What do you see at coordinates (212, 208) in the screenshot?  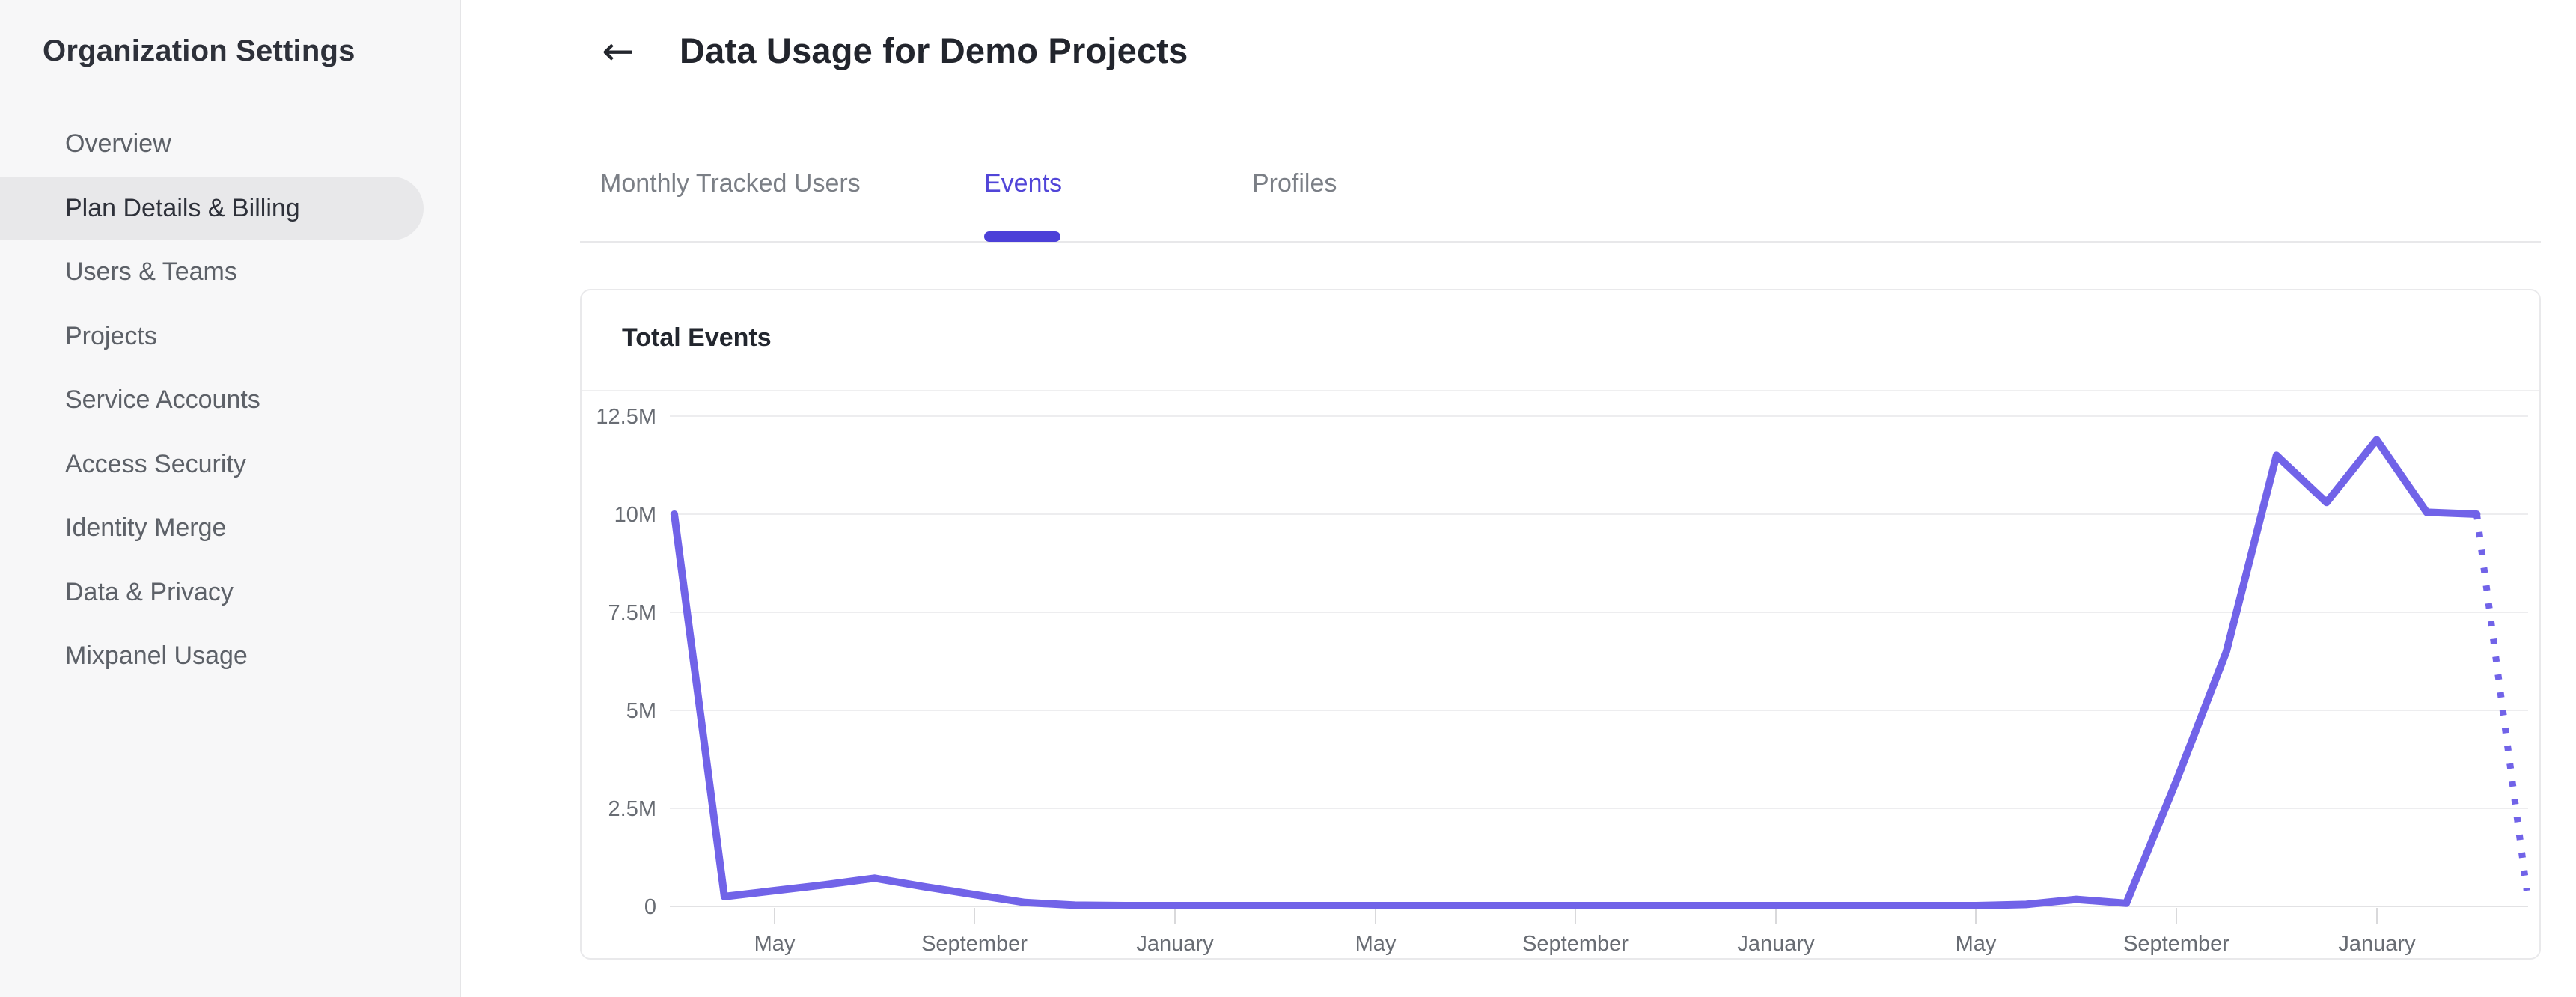 I see `sidebar-item-plan-details-billing: Plan Details & Billing` at bounding box center [212, 208].